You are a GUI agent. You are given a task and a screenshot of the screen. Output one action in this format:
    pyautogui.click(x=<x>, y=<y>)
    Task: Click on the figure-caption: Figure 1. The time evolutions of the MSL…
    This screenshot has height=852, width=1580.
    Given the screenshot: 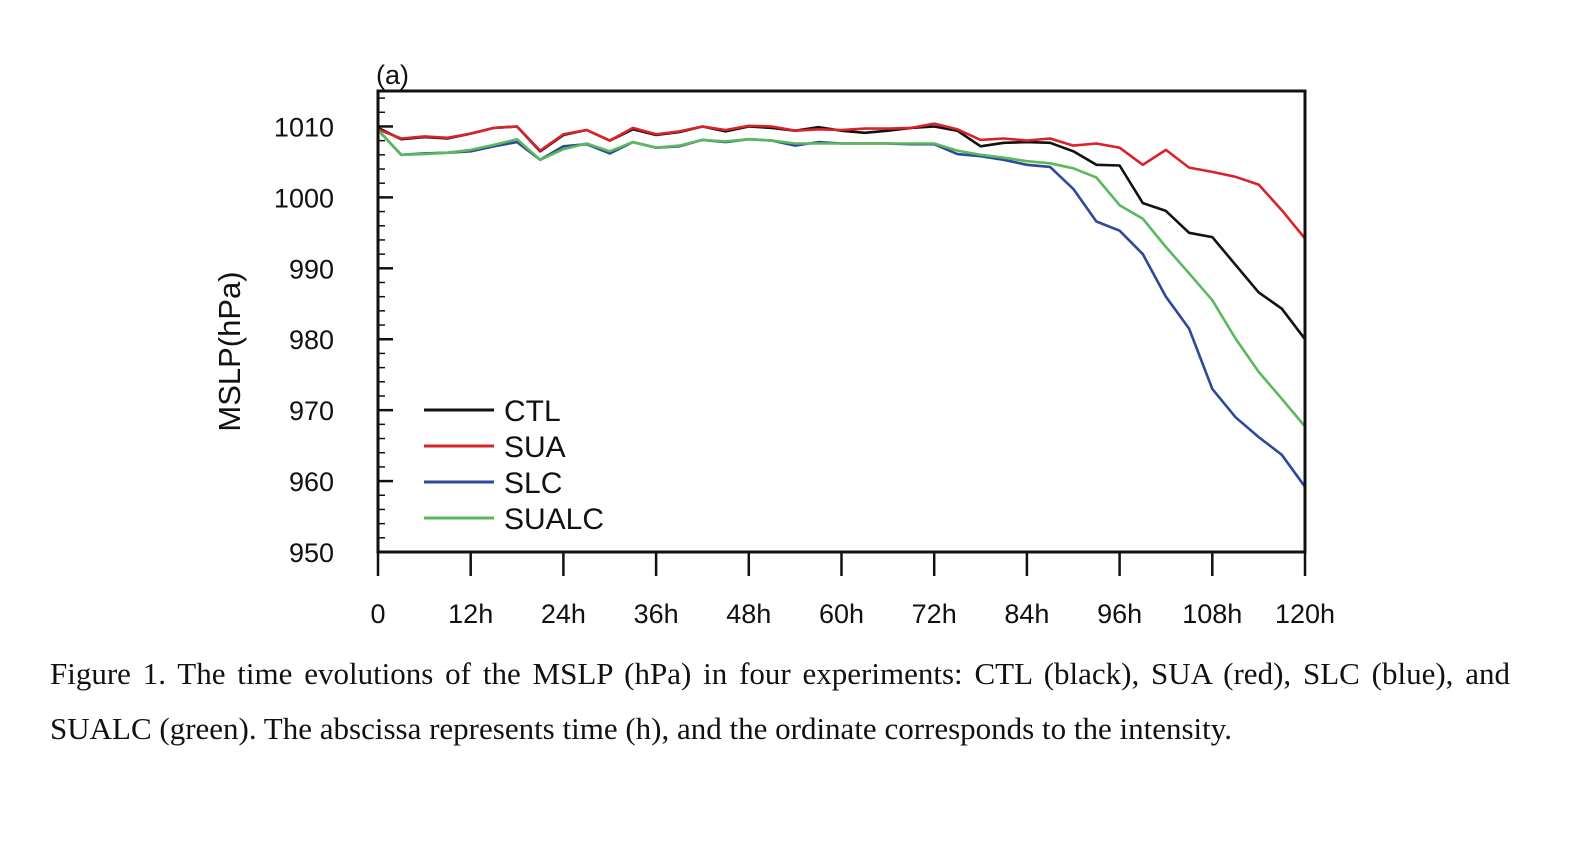 What is the action you would take?
    pyautogui.click(x=780, y=701)
    